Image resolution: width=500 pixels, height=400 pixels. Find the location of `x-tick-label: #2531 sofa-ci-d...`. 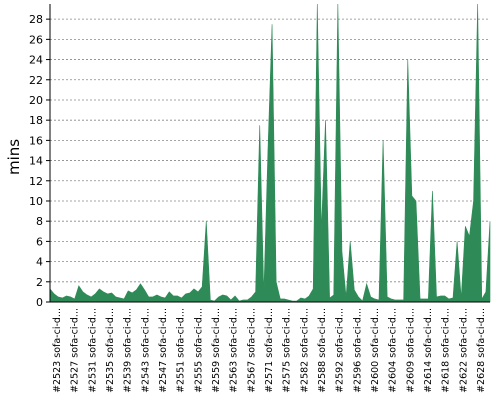

x-tick-label: #2531 sofa-ci-d... is located at coordinates (92, 350).